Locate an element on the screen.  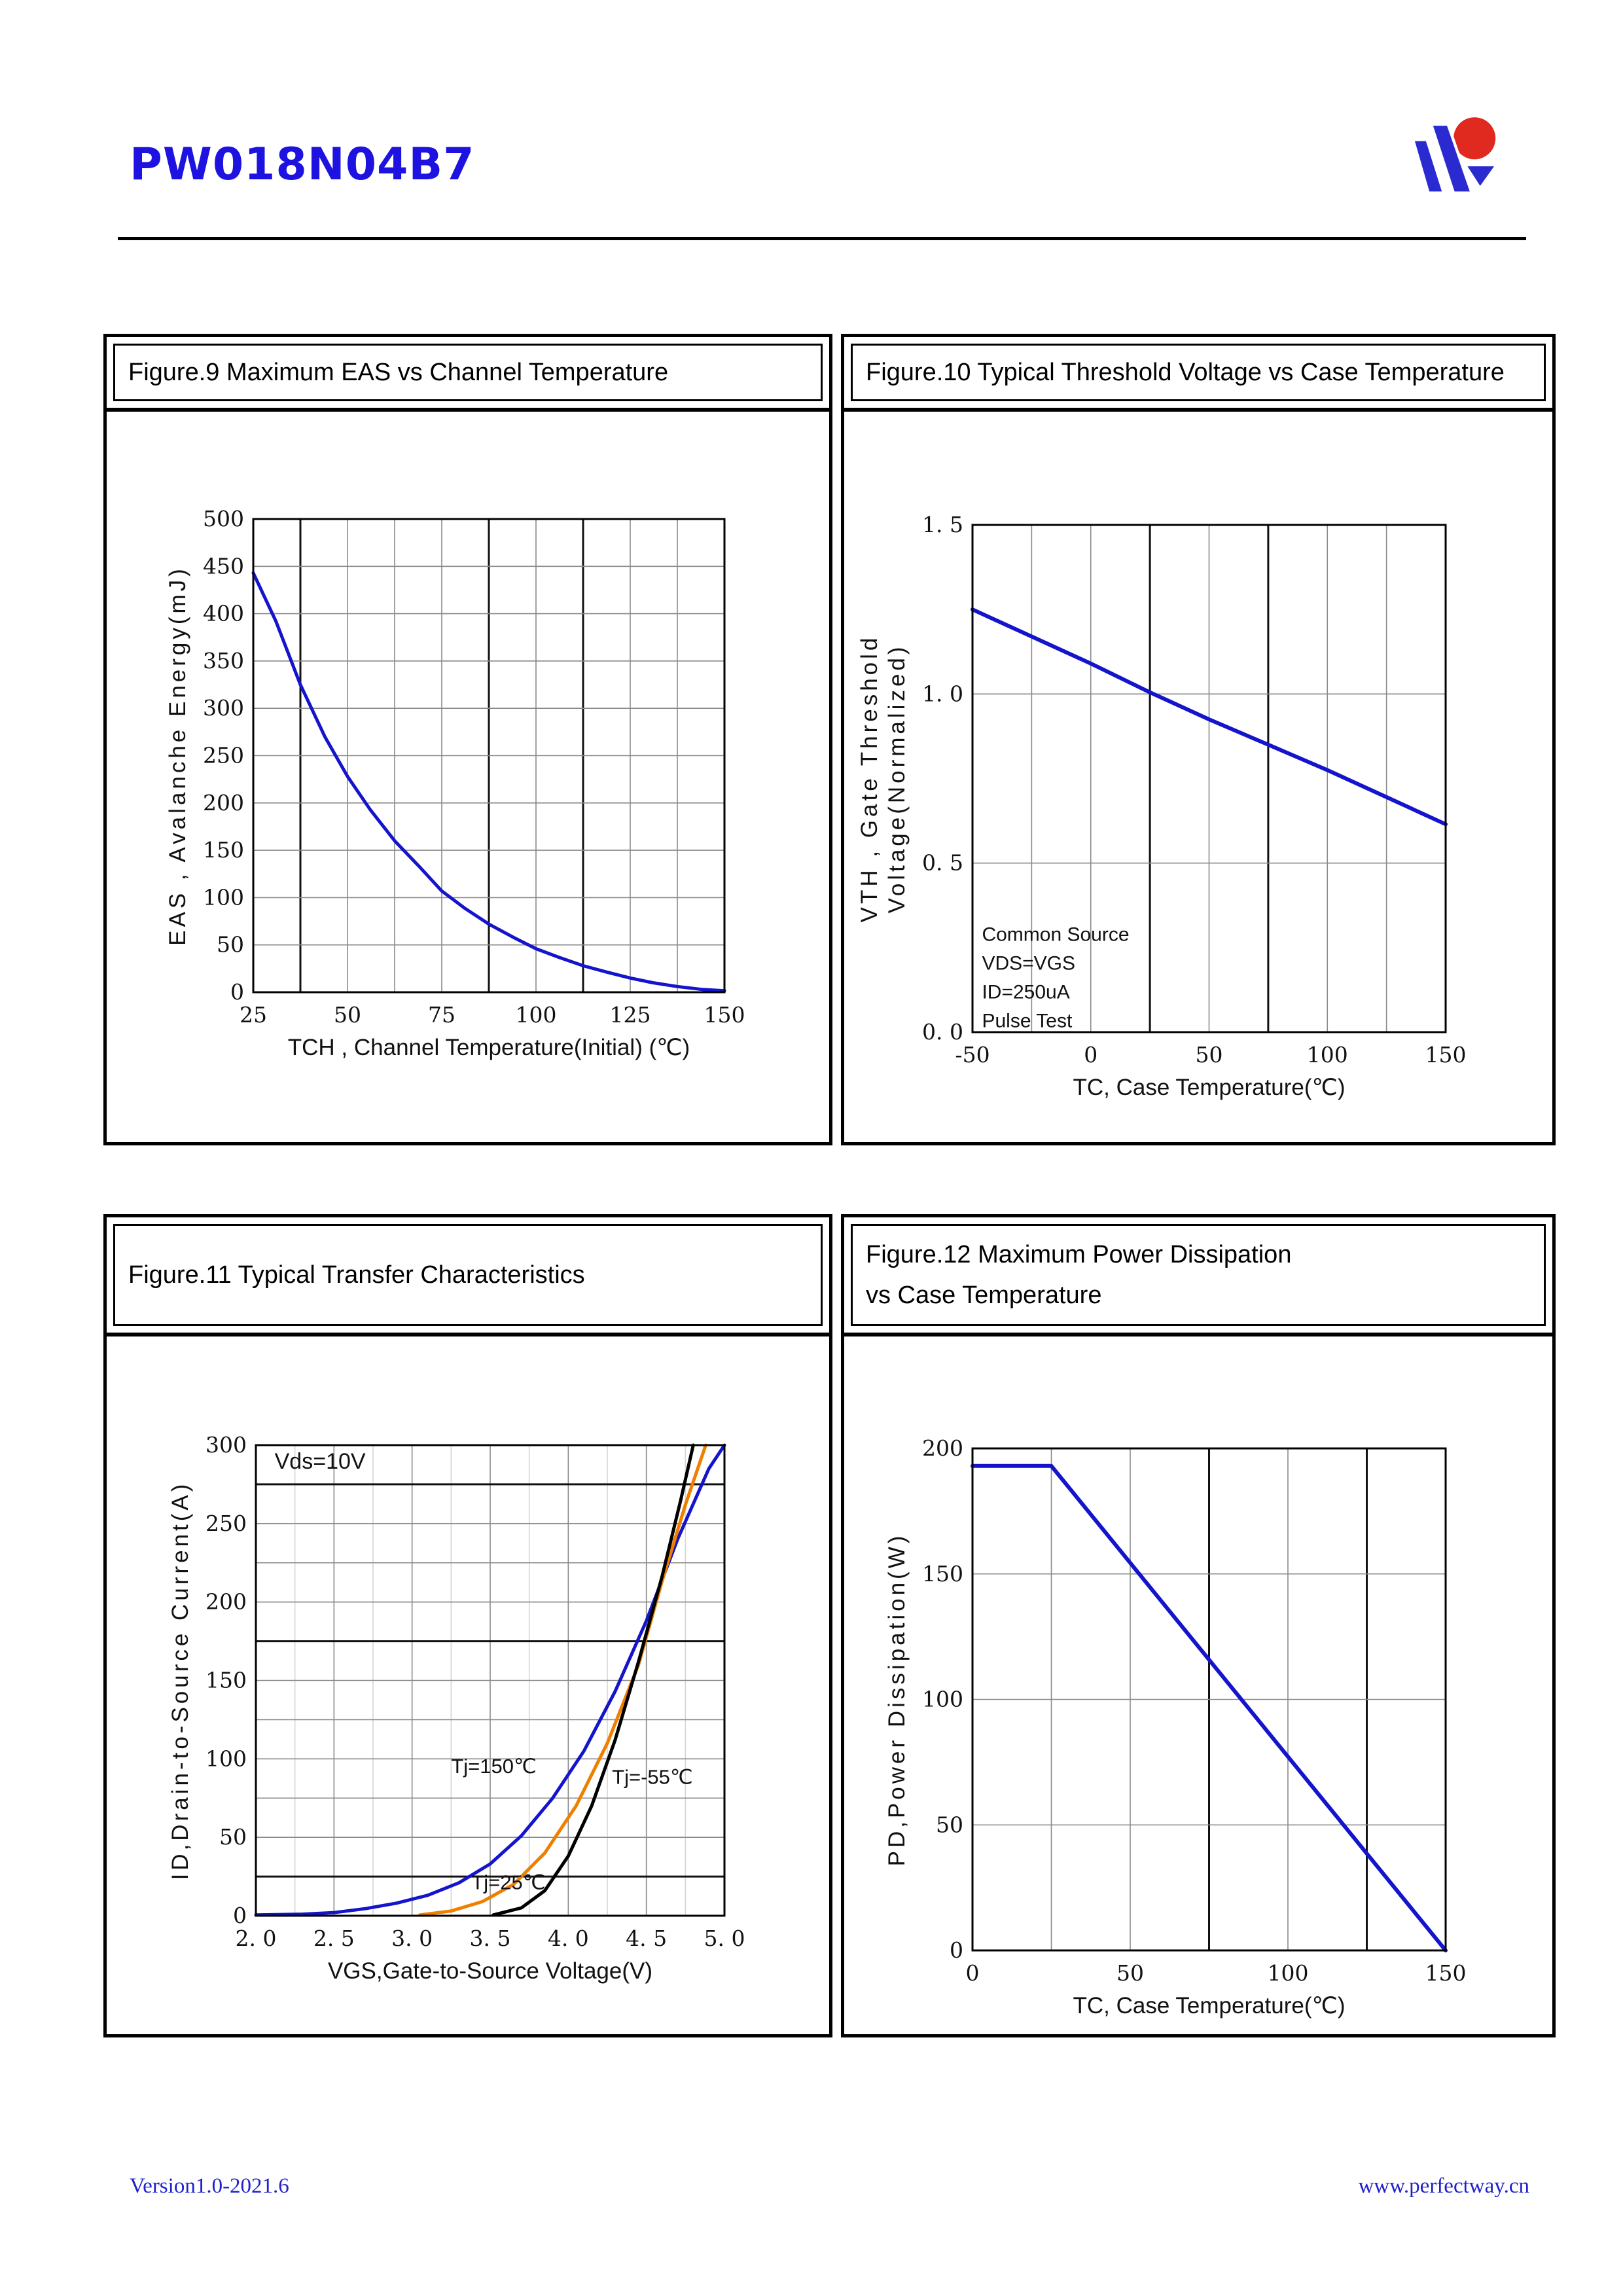
svg-text: 450 is located at coordinates (224, 566).